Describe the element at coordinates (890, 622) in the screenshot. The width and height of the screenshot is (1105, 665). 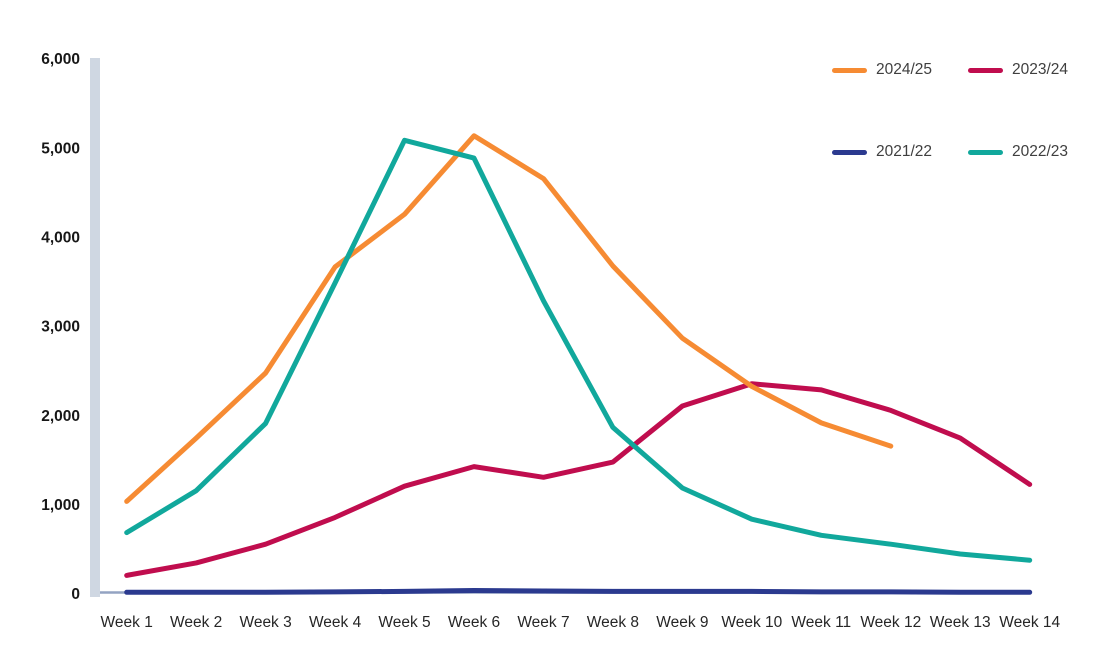
I see `x-tick-label: Week 12` at that location.